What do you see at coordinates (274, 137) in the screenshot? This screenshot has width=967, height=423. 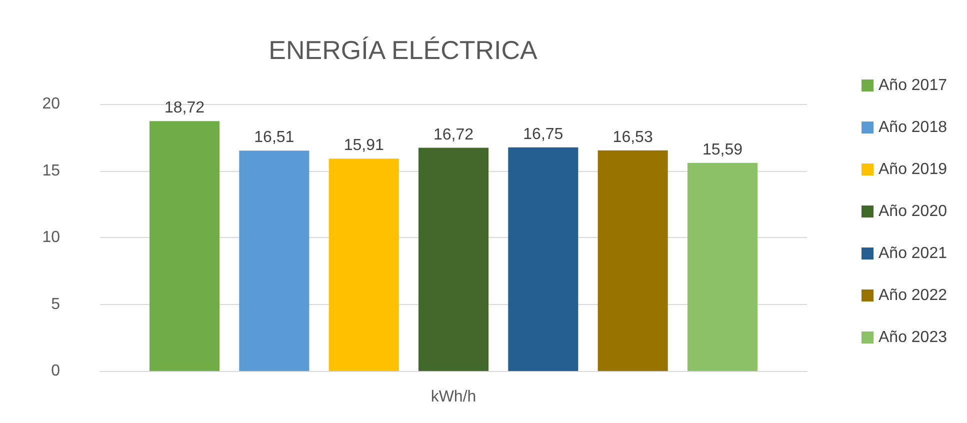 I see `data-label: 16,51` at bounding box center [274, 137].